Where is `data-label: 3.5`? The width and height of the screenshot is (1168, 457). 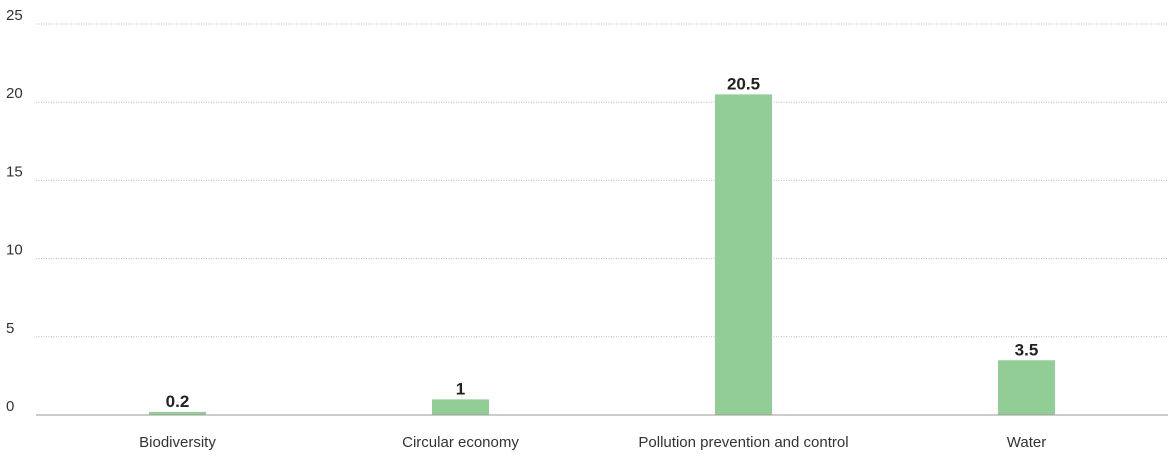 data-label: 3.5 is located at coordinates (1027, 349).